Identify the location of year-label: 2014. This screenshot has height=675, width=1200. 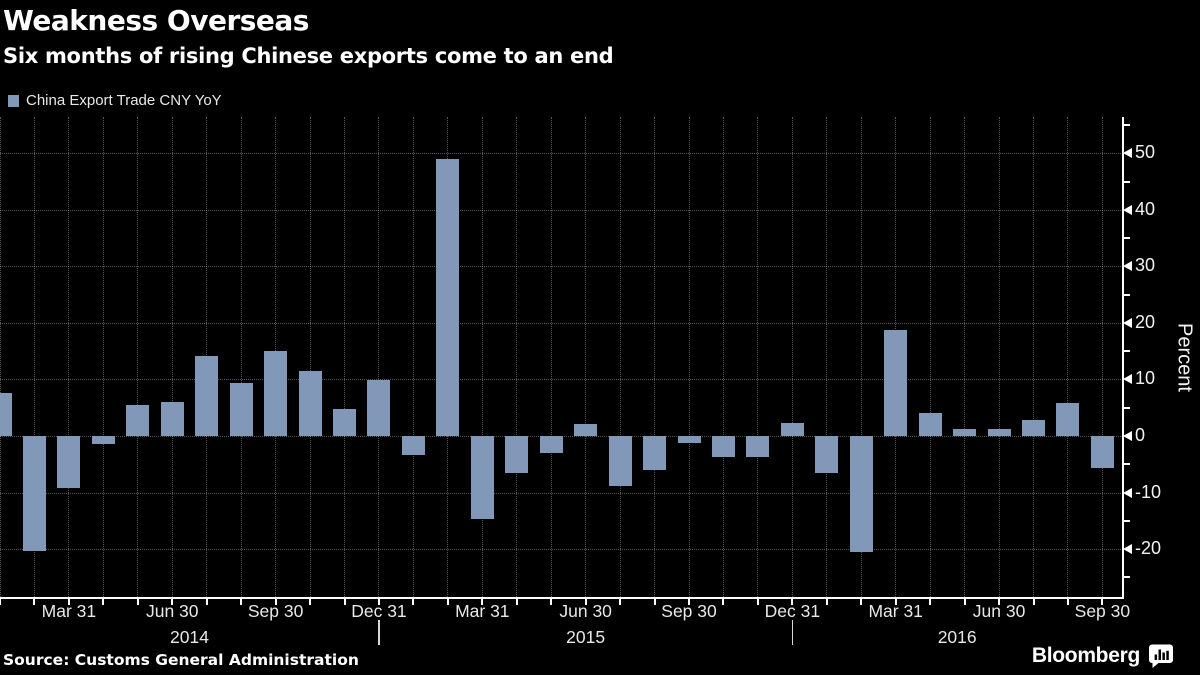
(189, 637).